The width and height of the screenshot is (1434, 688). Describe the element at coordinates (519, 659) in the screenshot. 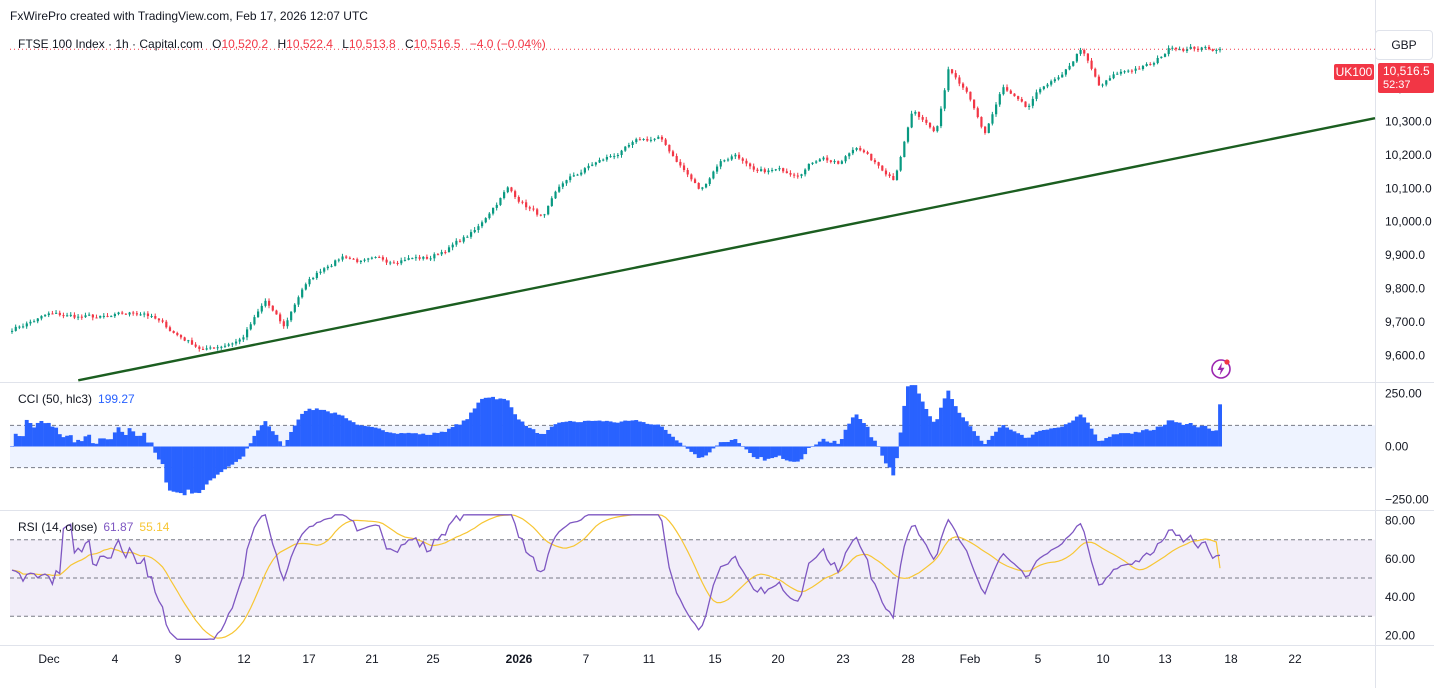

I see `time-tick-label: 2026` at that location.